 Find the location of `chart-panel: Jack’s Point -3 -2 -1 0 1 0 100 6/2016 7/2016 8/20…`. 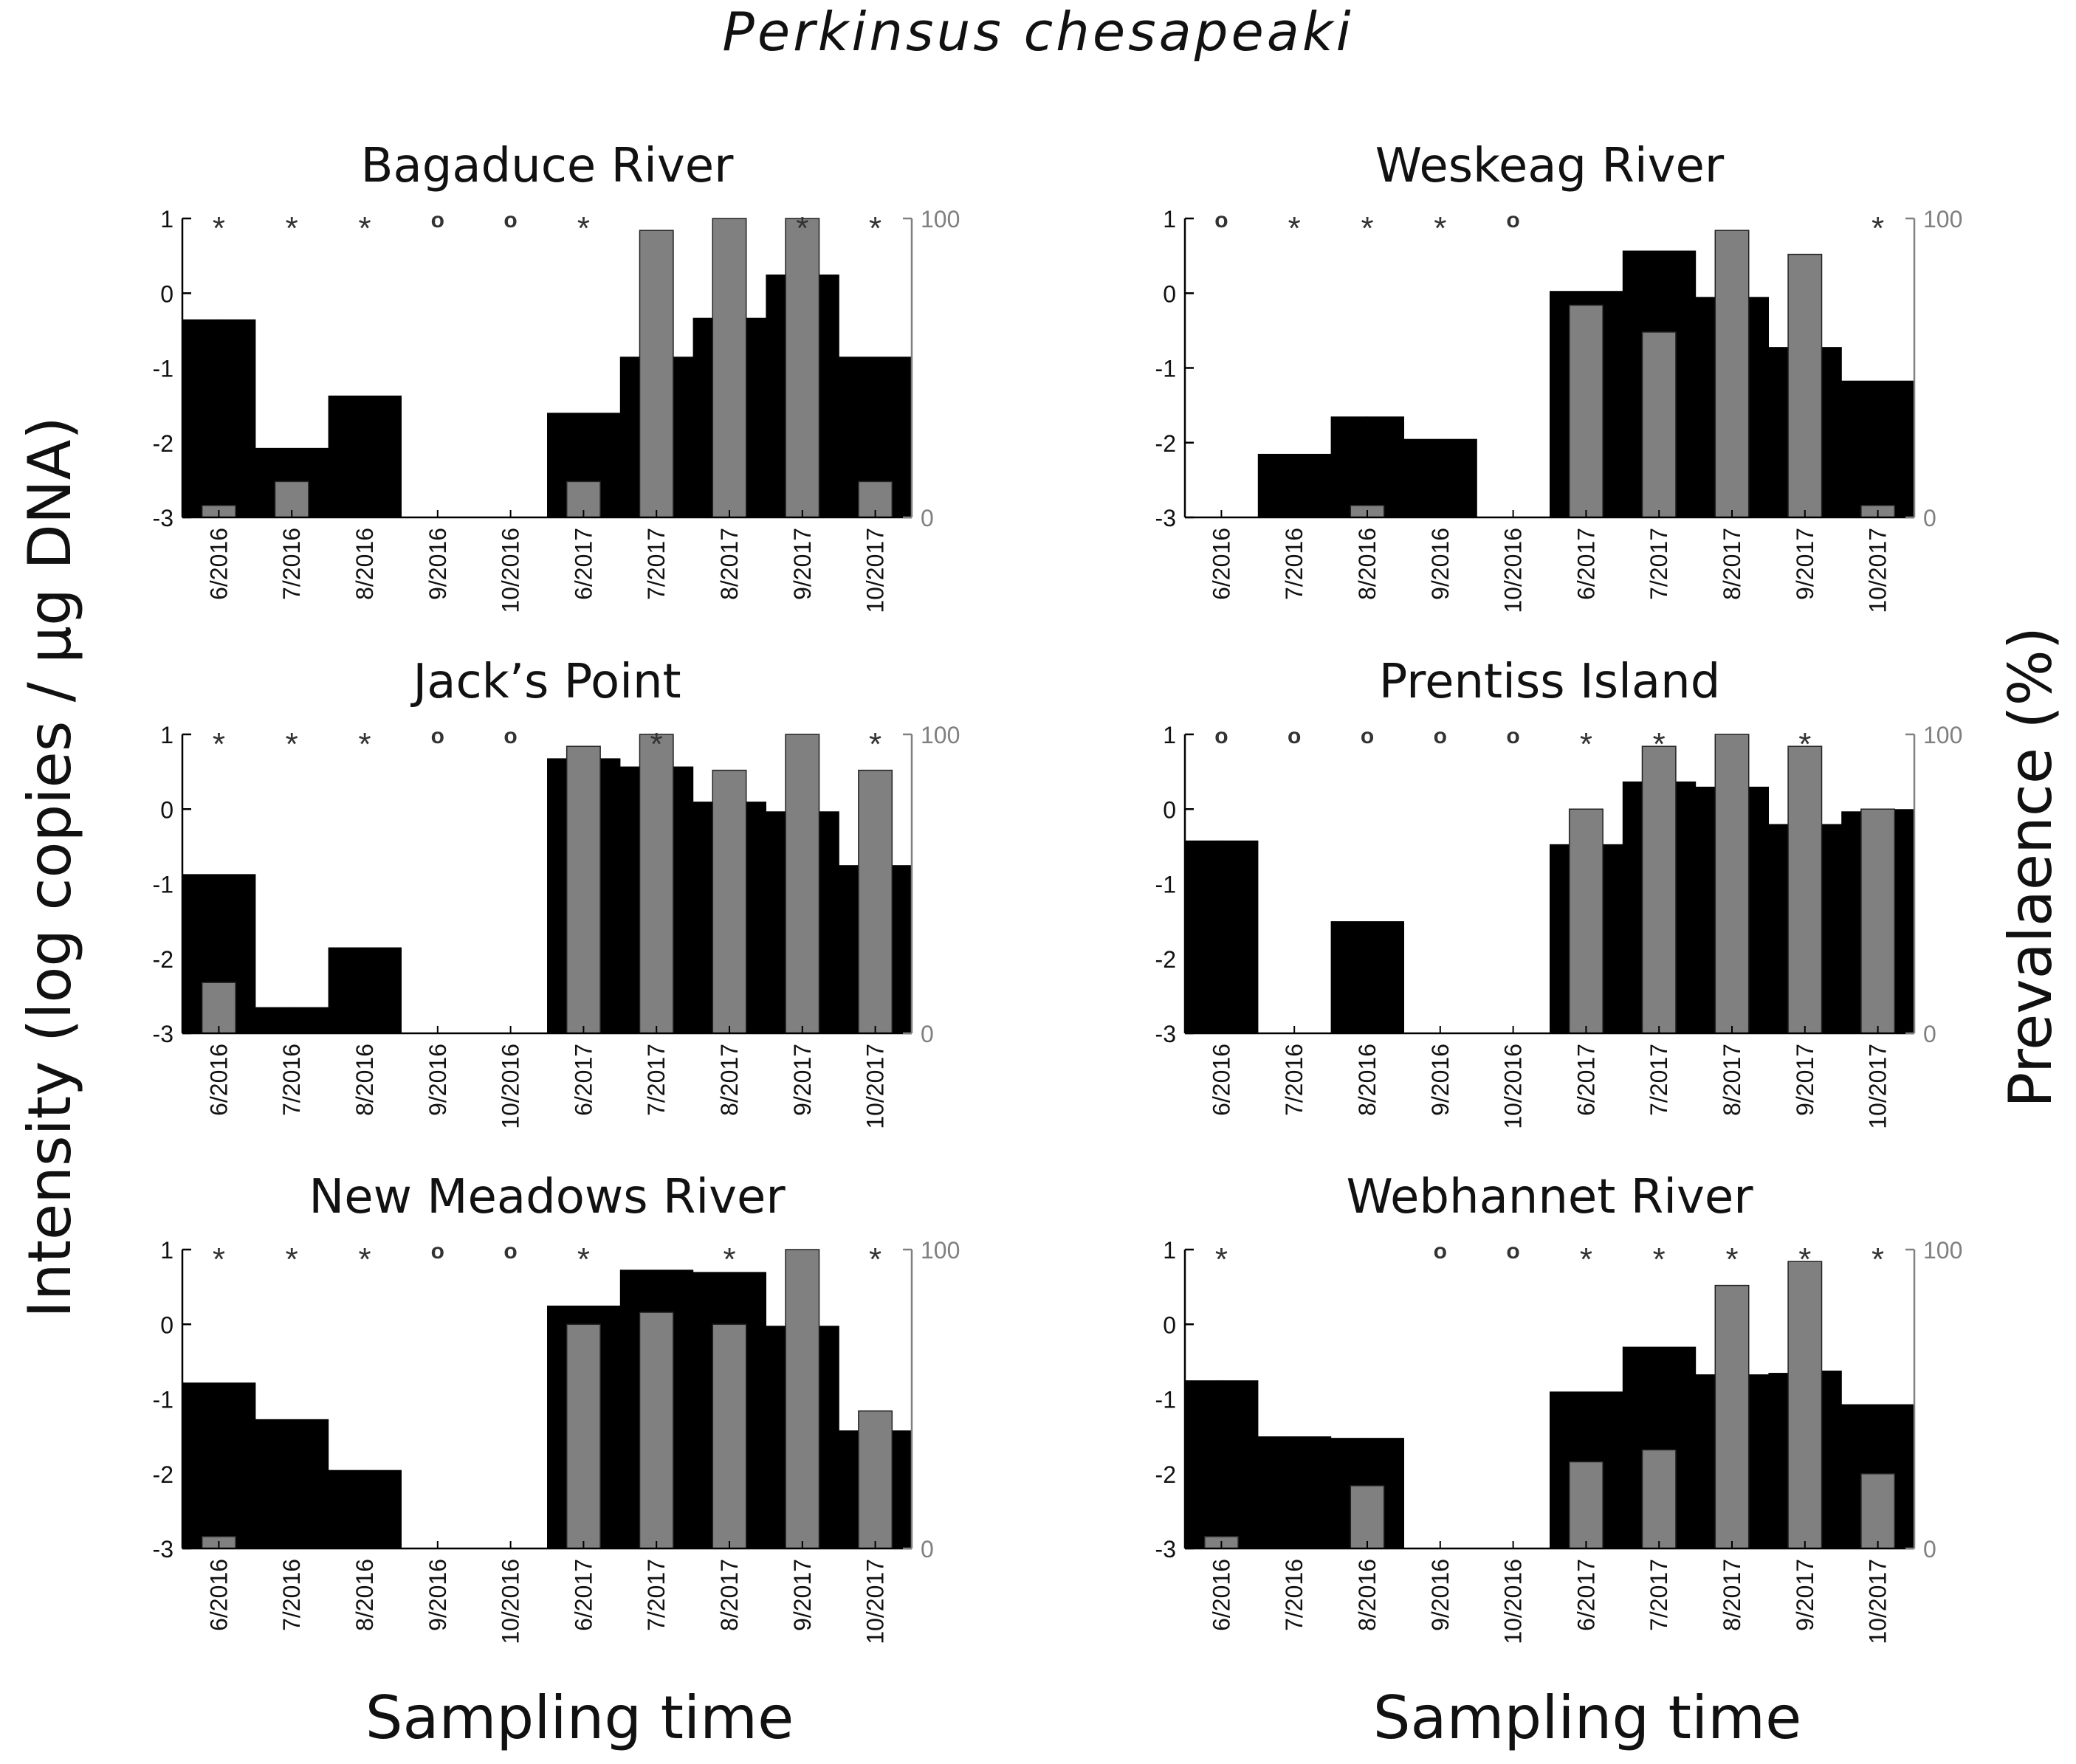

chart-panel: Jack’s Point -3 -2 -1 0 1 0 100 6/2016 7/2016 8/20… is located at coordinates (556, 892).